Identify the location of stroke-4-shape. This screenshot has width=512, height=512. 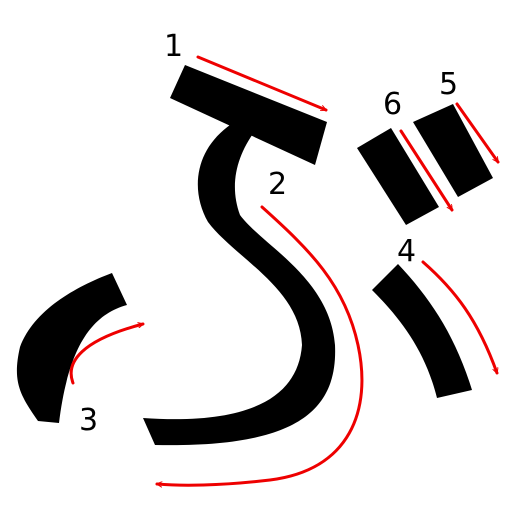
(422, 331).